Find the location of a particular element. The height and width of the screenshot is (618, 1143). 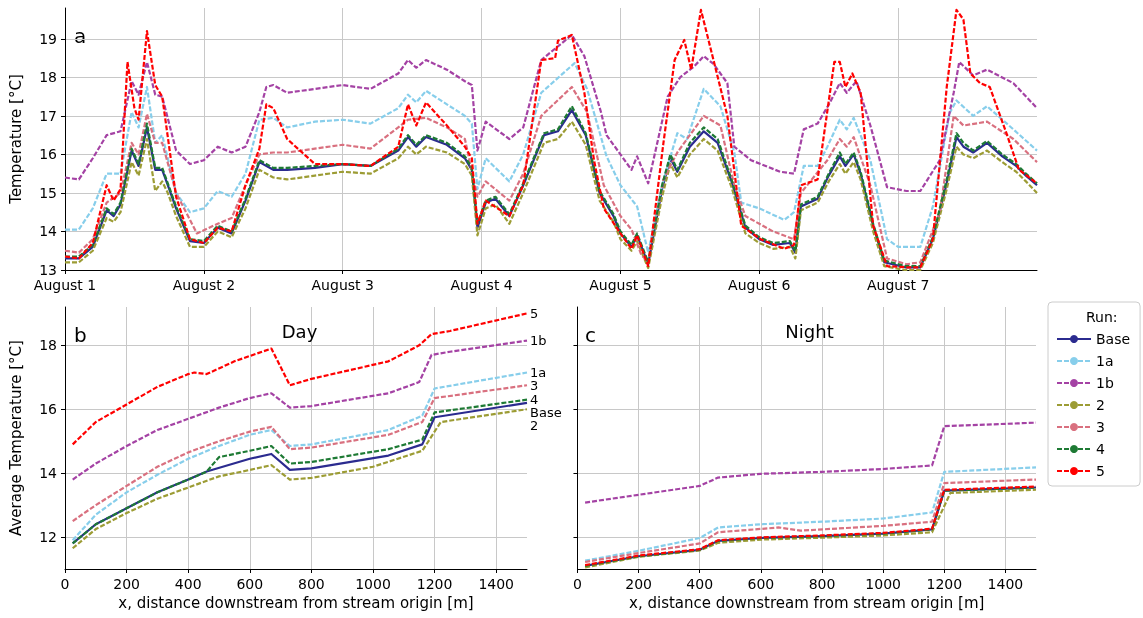

y-tick-label: 13 is located at coordinates (48, 270).